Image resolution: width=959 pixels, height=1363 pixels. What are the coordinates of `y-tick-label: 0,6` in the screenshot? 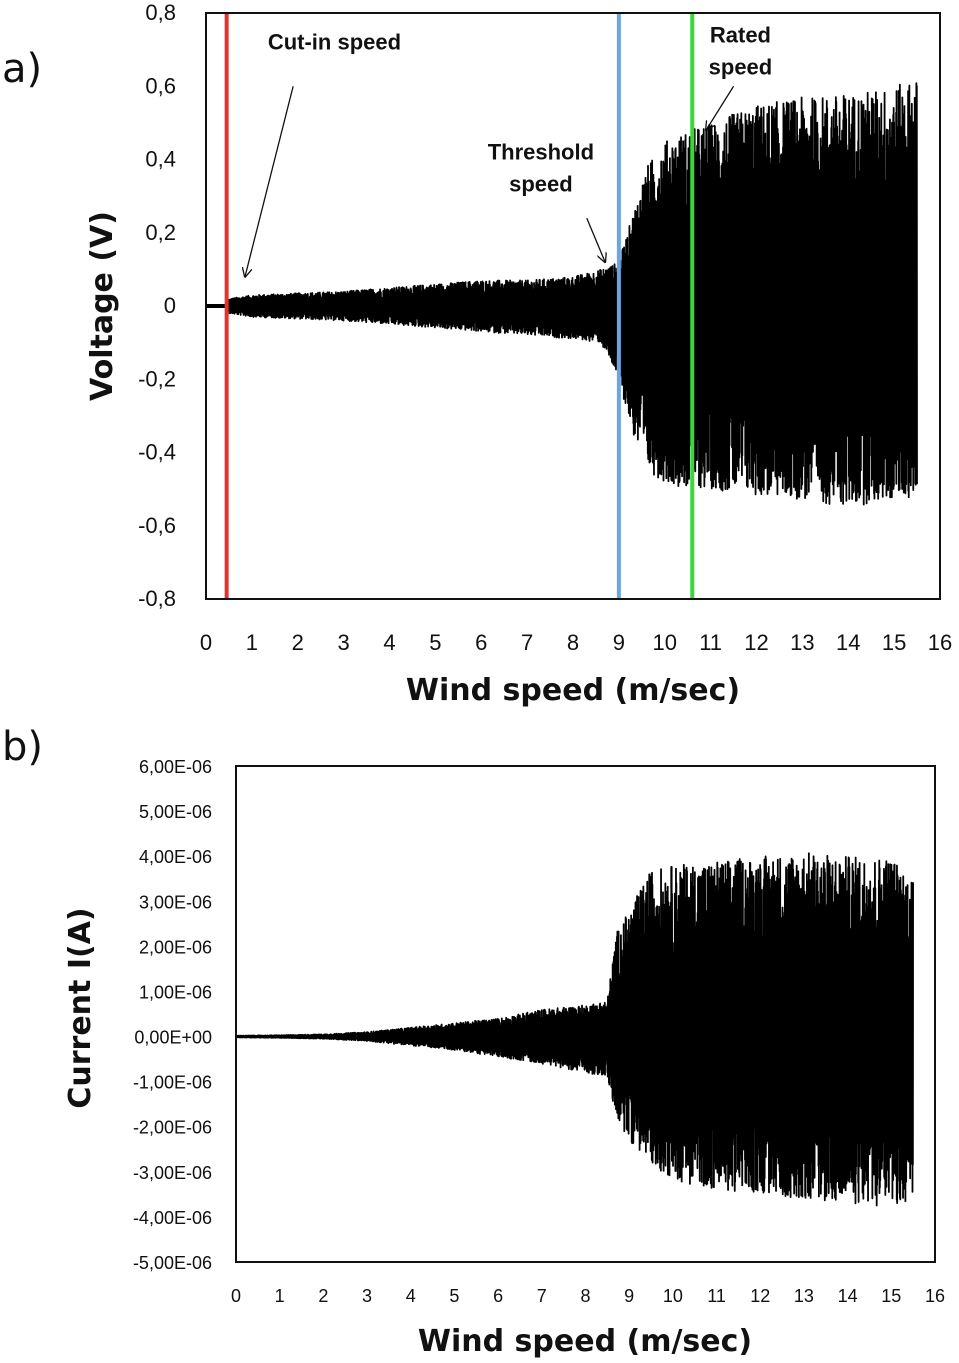 It's located at (160, 85).